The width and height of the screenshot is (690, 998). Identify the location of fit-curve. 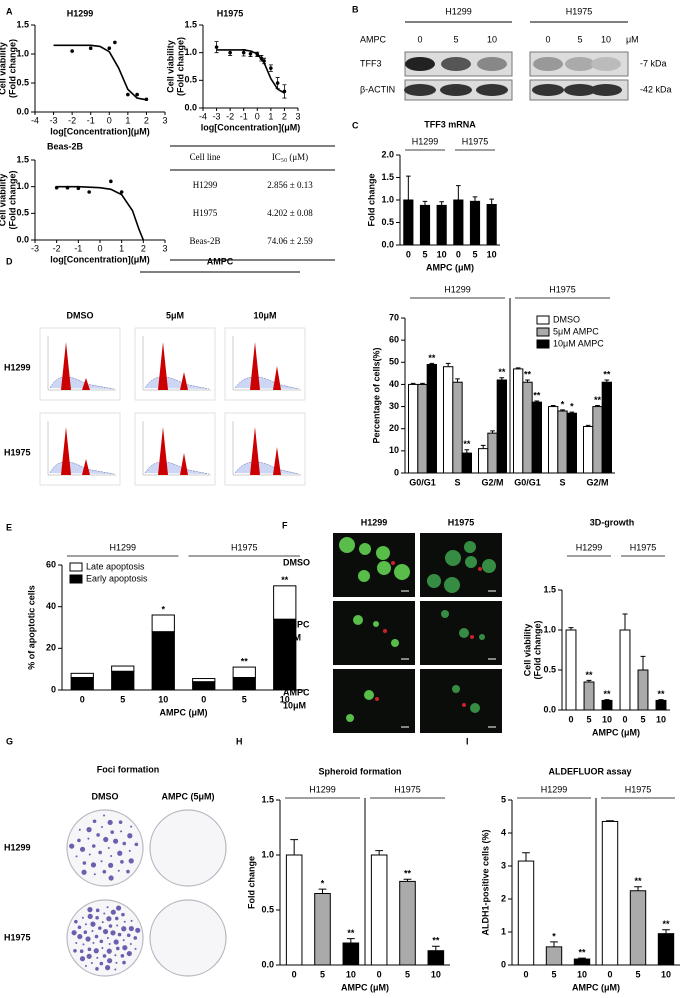
(100, 72).